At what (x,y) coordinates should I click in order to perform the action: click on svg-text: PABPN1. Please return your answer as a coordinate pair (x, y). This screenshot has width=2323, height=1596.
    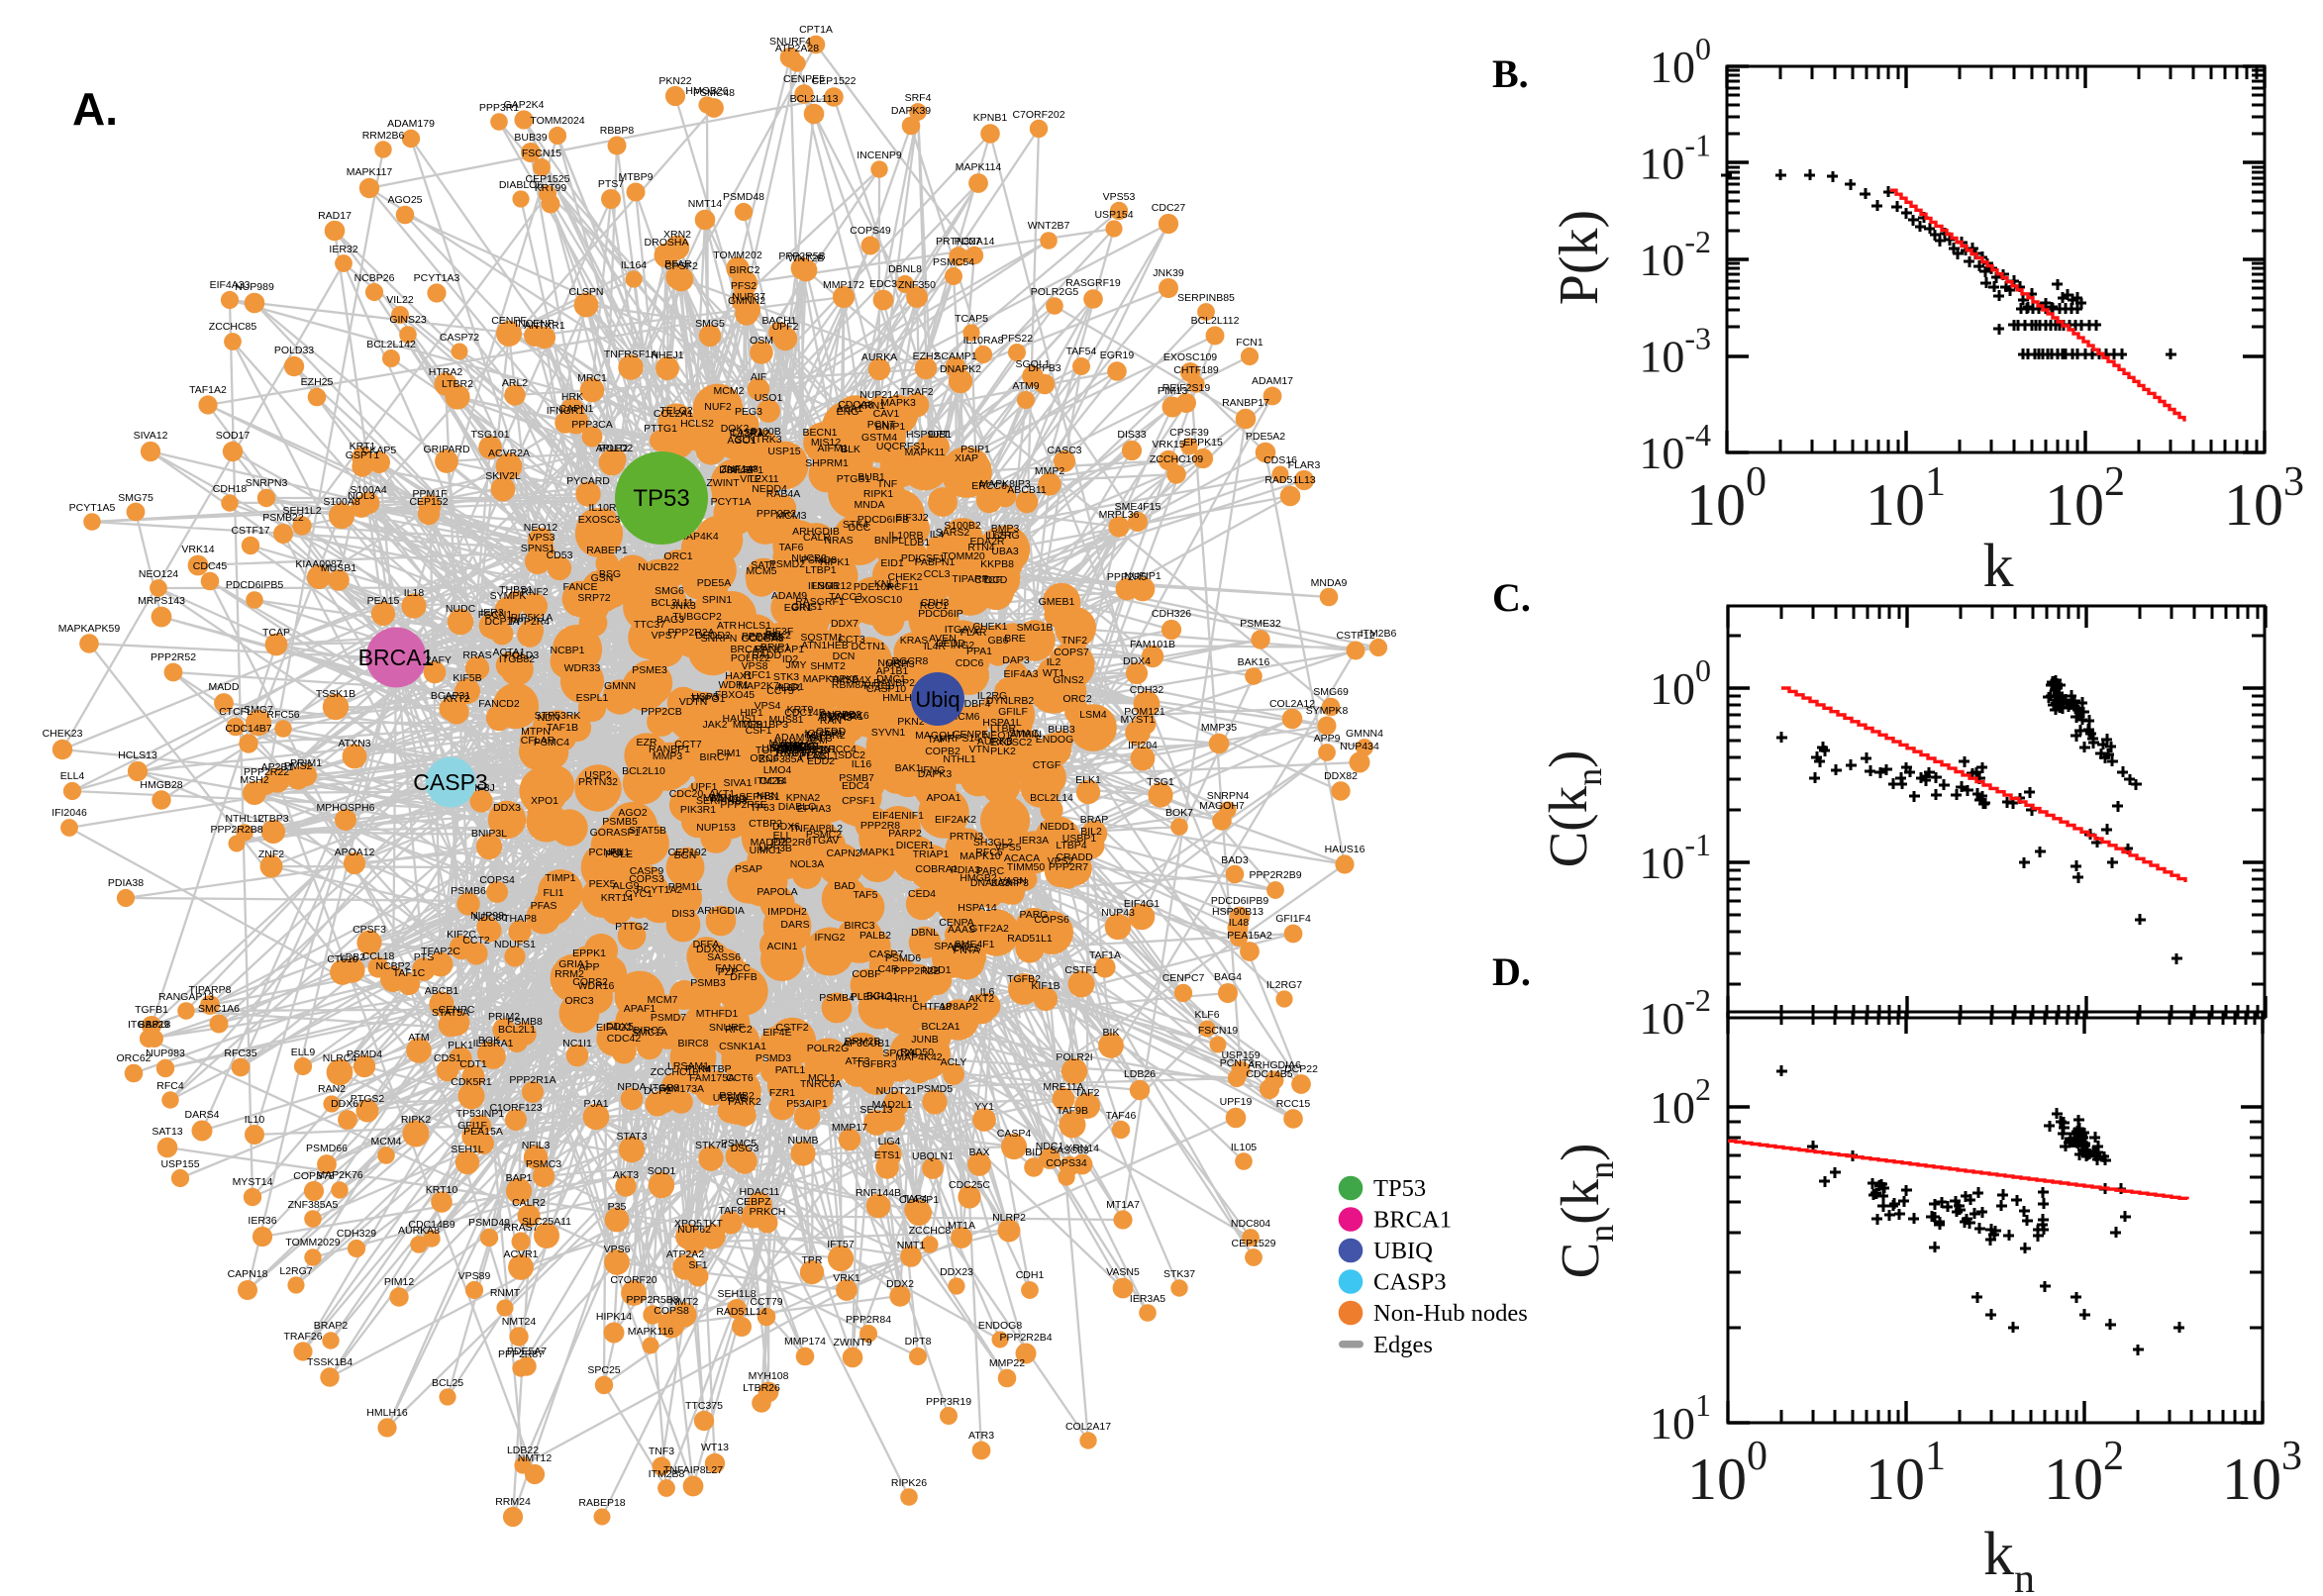
    Looking at the image, I should click on (936, 562).